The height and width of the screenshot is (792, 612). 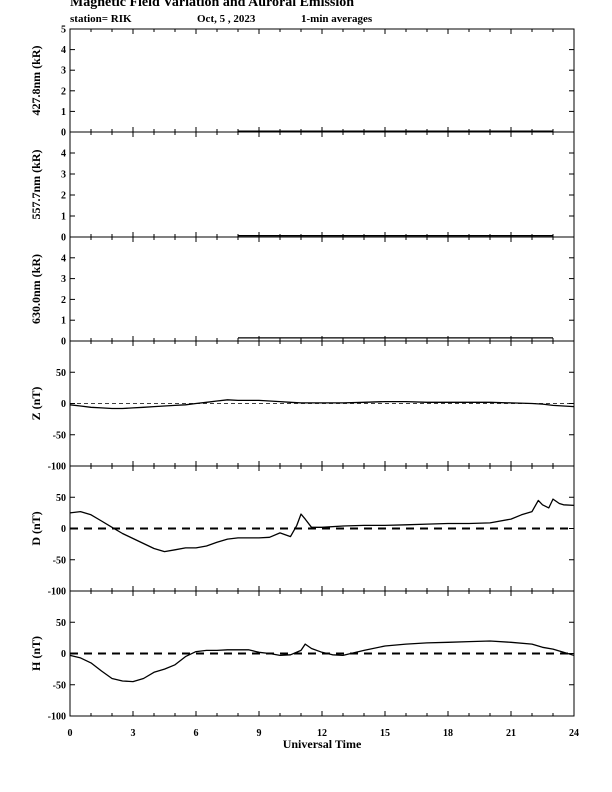 I want to click on y-tick-label-p5577: 1, so click(x=63, y=217).